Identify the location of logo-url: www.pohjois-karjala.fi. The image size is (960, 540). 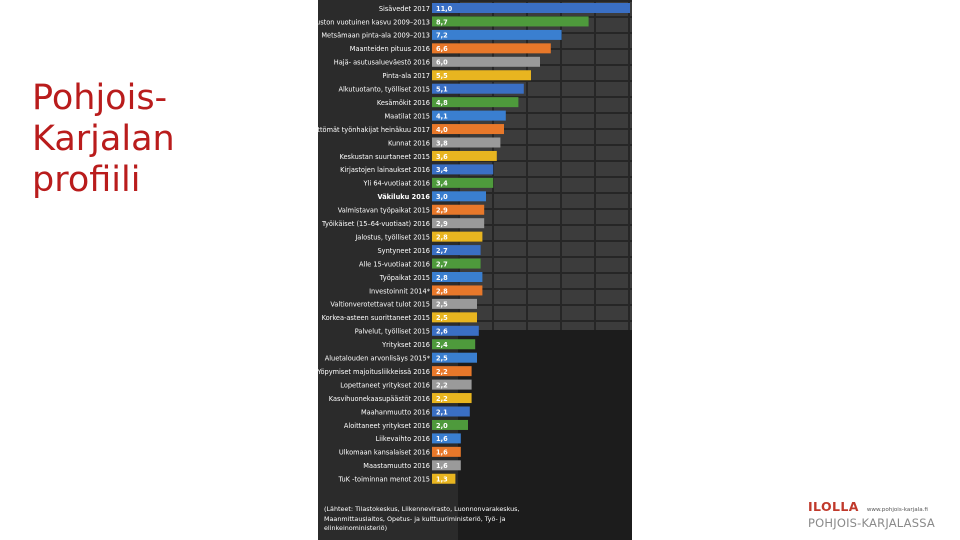
(897, 510).